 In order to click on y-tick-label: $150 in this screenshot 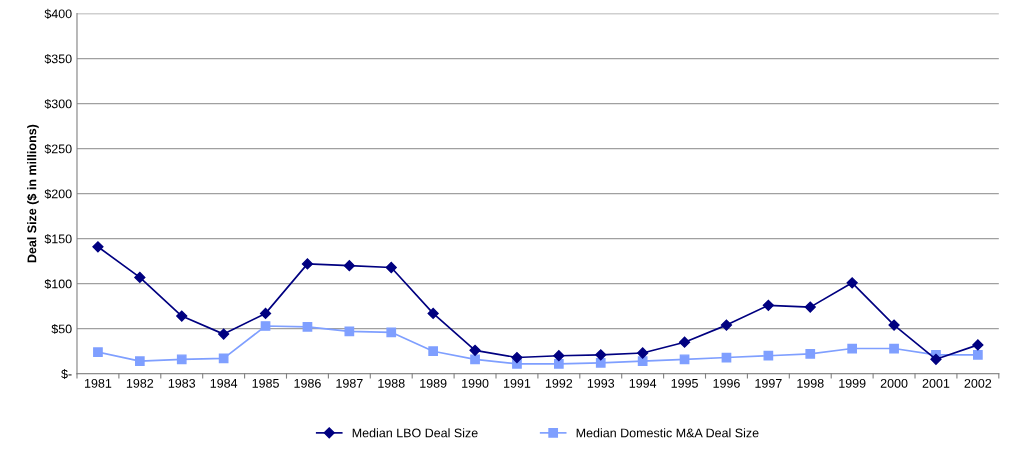, I will do `click(58, 239)`.